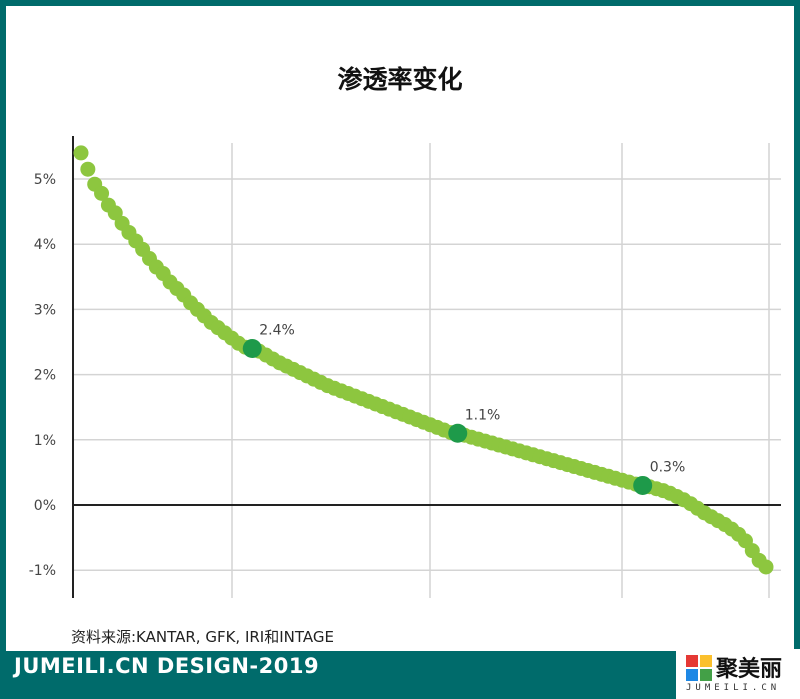 The width and height of the screenshot is (800, 699). I want to click on brand-logo-box: 聚美丽 JUMEILI.CN, so click(738, 674).